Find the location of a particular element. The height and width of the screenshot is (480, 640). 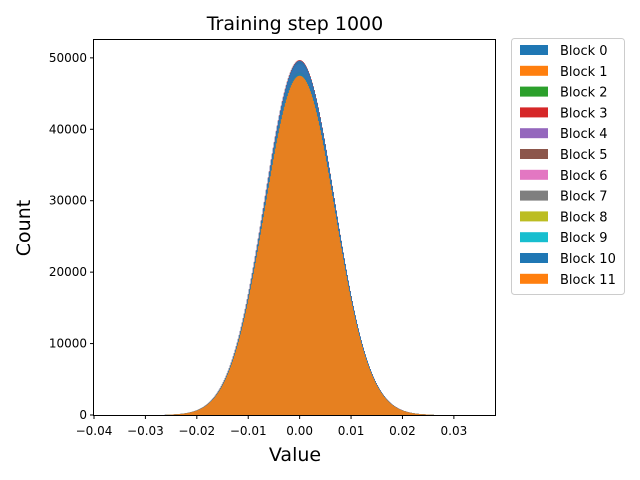

y-tick-label: 10000 is located at coordinates (68, 344).